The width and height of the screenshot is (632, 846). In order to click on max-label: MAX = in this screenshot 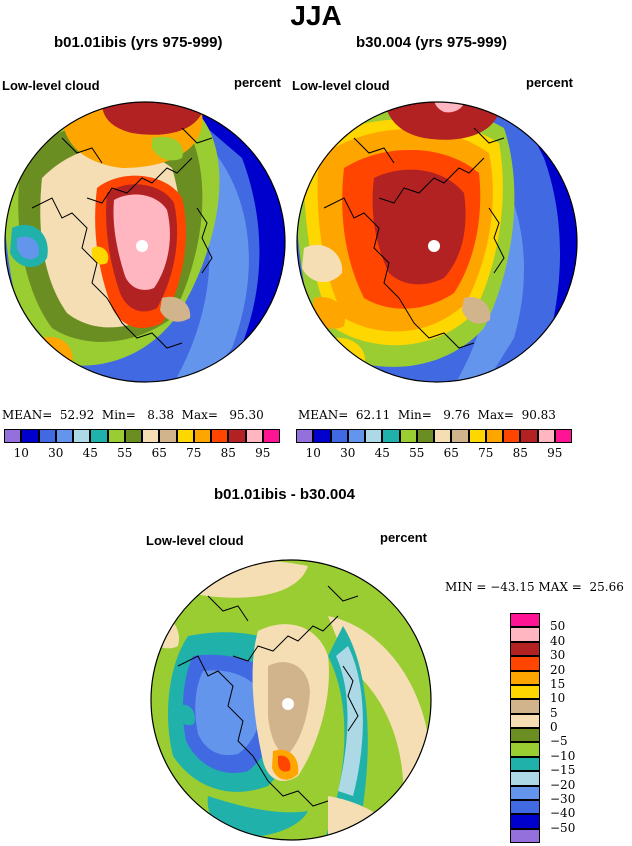, I will do `click(560, 587)`.